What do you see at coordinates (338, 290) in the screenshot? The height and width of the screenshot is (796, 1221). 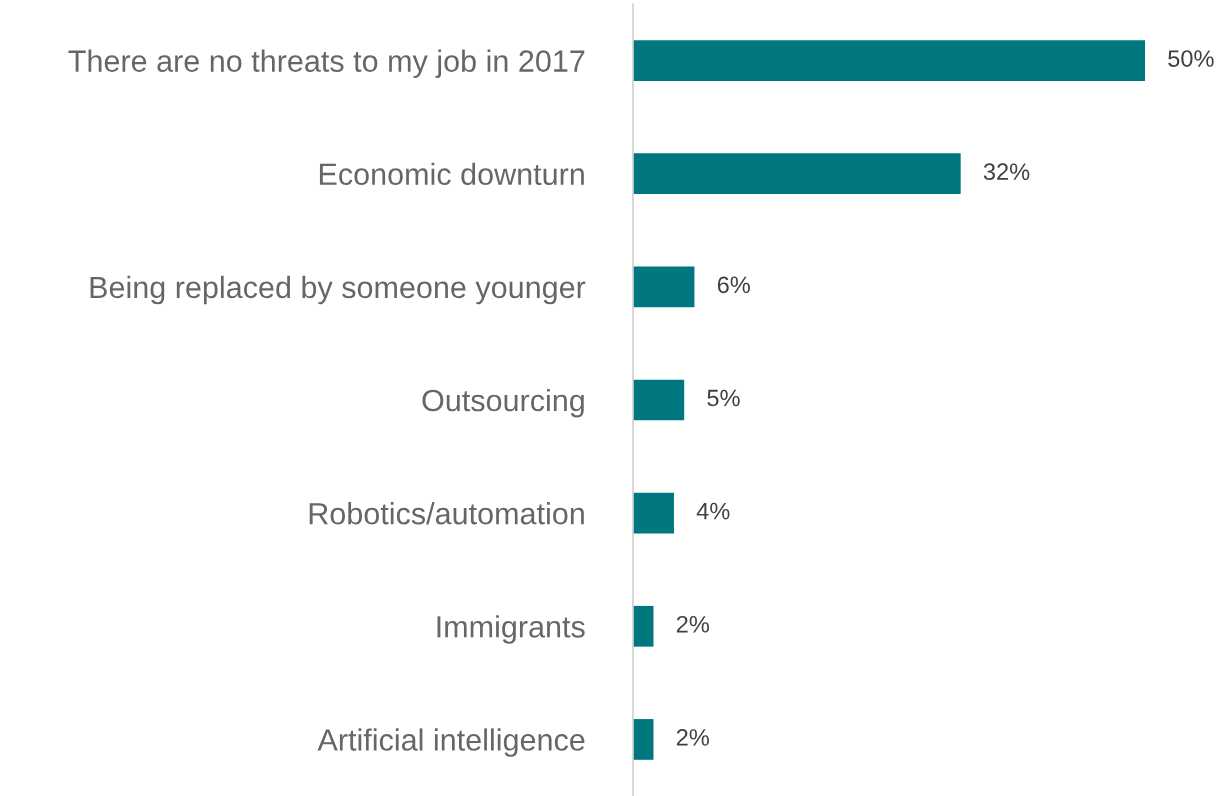 I see `y-tick-label: Being replaced by someone younger` at bounding box center [338, 290].